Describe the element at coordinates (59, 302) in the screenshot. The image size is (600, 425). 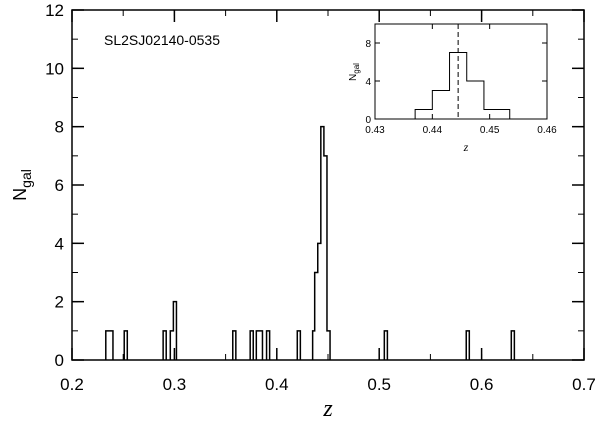
I see `y-tick-label: 2` at that location.